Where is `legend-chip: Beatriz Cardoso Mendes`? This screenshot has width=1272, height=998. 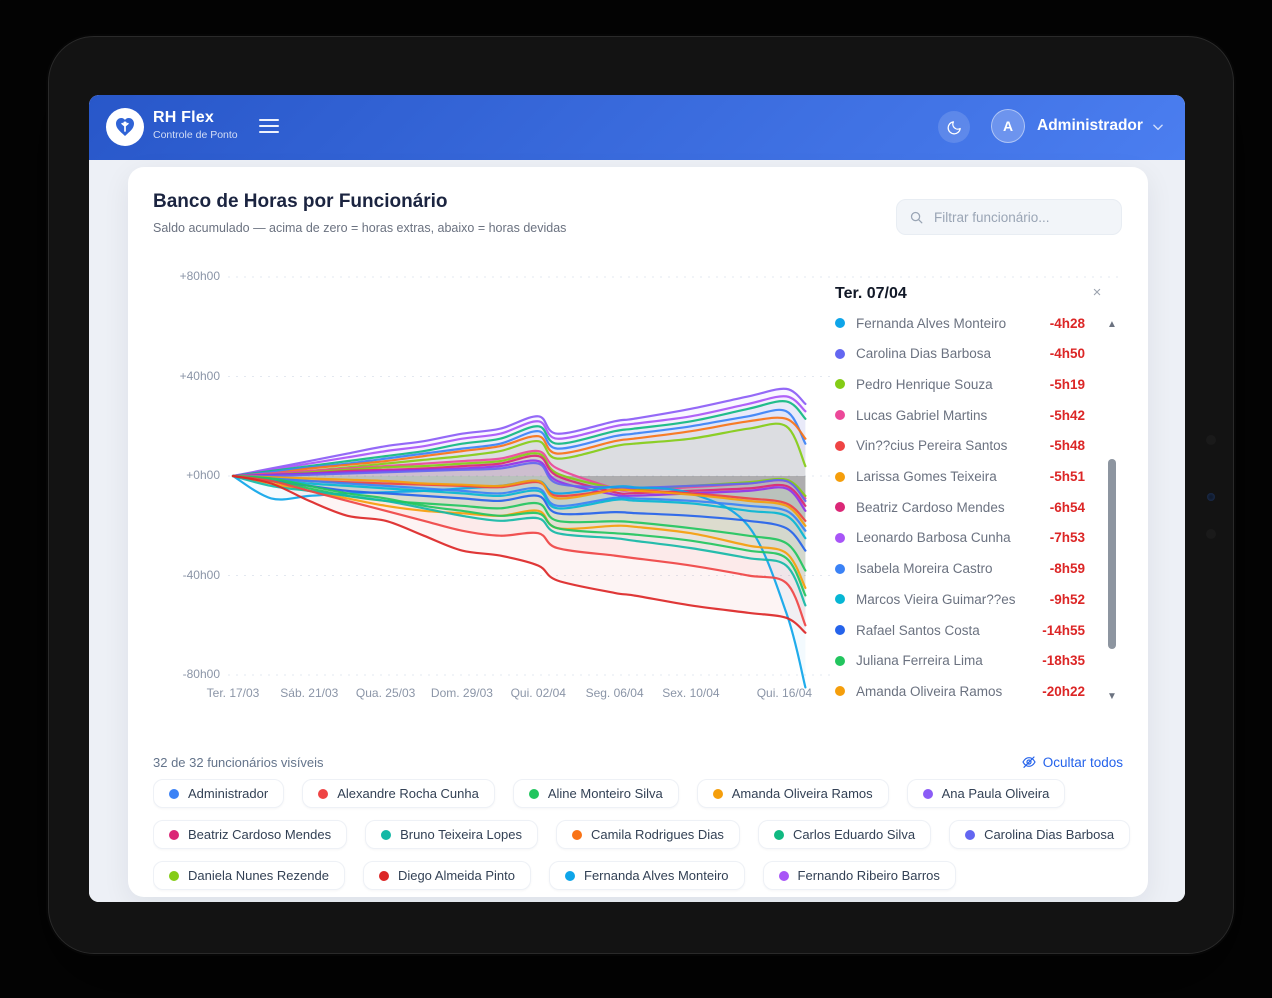
legend-chip: Beatriz Cardoso Mendes is located at coordinates (250, 834).